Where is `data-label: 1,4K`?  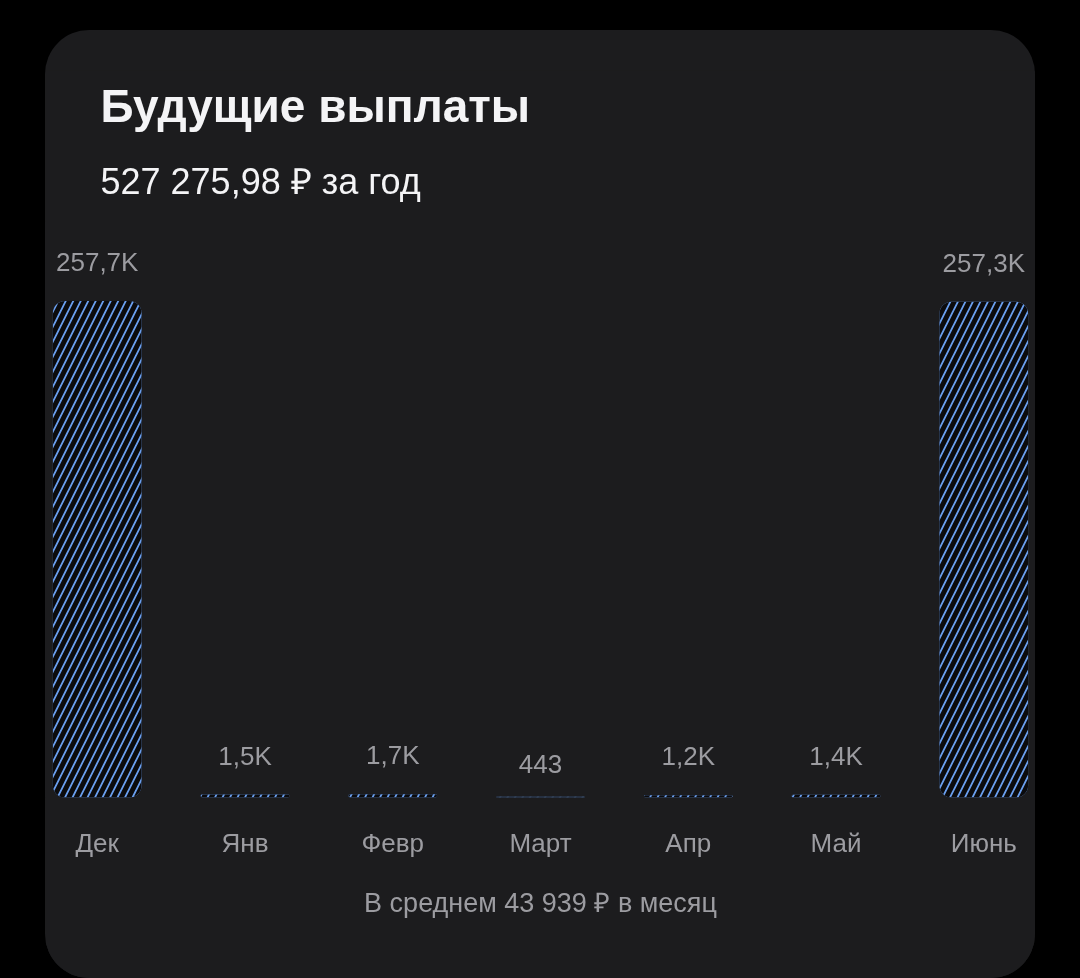 data-label: 1,4K is located at coordinates (836, 755).